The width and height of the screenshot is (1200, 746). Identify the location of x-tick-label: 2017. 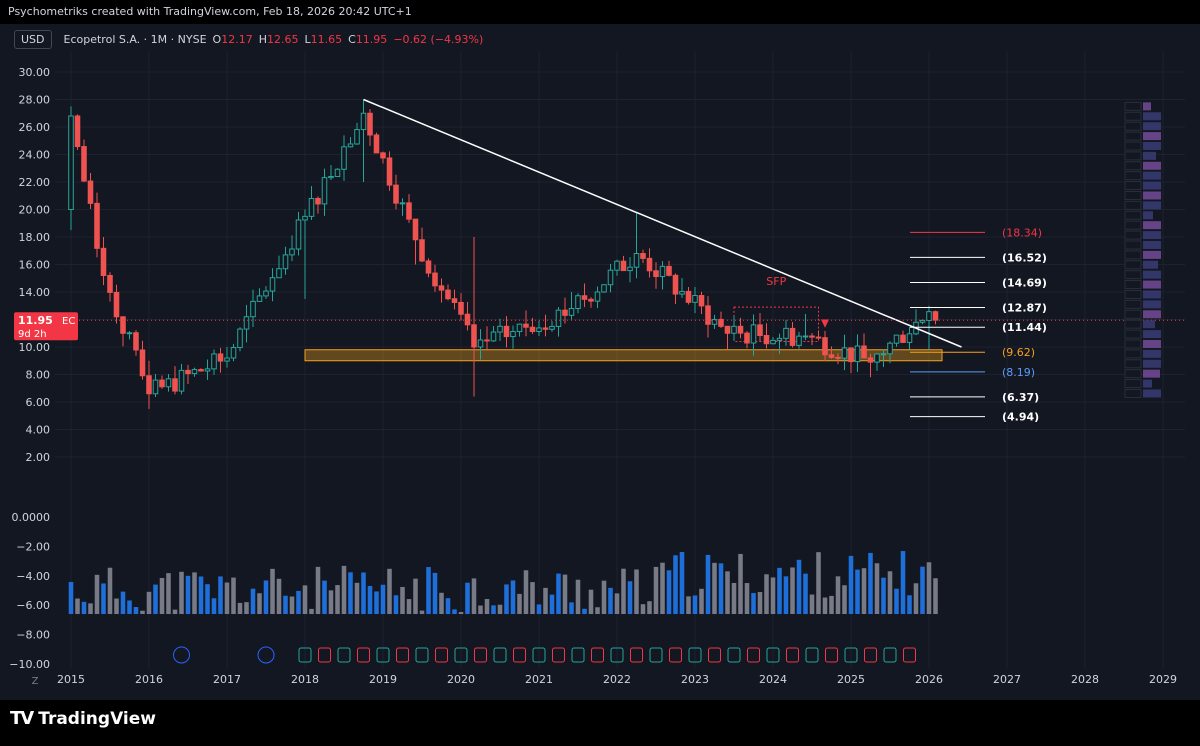
(227, 679).